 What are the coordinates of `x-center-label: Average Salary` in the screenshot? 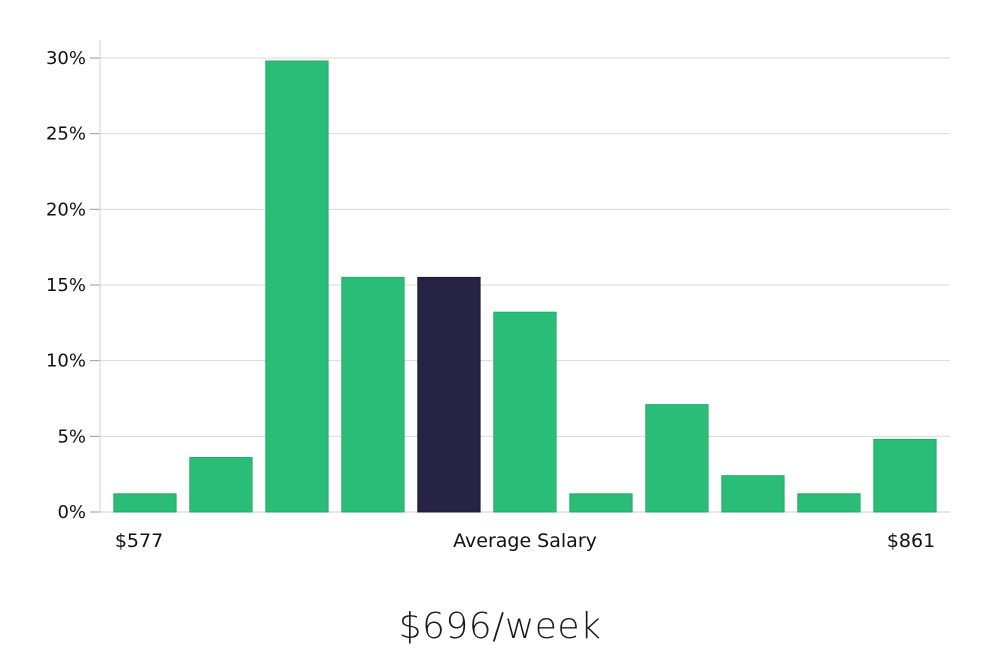 It's located at (525, 541).